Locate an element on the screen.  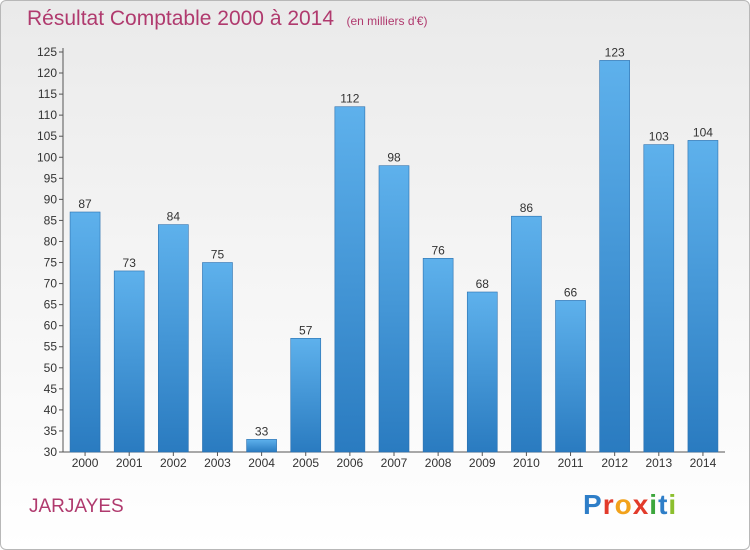
logo-letter: P is located at coordinates (593, 504).